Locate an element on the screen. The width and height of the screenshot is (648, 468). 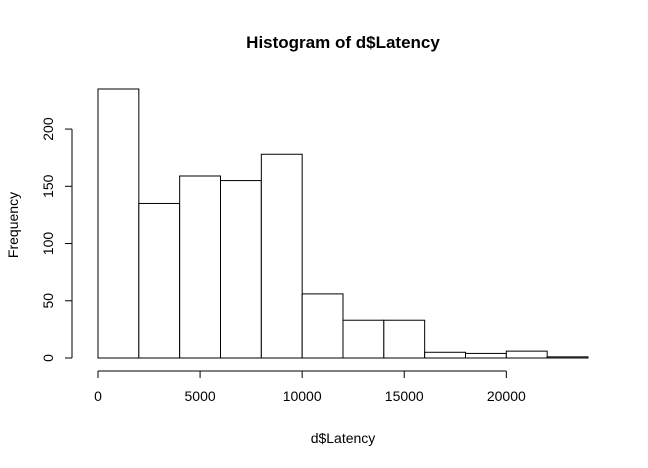
y-tick-label: 50 is located at coordinates (48, 301).